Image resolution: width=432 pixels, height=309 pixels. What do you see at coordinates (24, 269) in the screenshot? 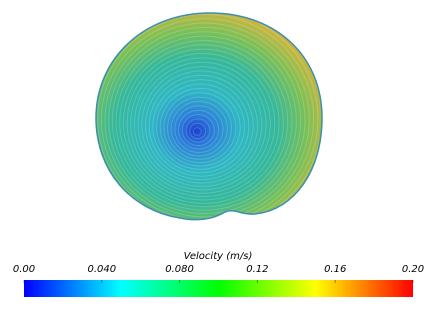
I see `colorbar-tick-label: 0.00` at bounding box center [24, 269].